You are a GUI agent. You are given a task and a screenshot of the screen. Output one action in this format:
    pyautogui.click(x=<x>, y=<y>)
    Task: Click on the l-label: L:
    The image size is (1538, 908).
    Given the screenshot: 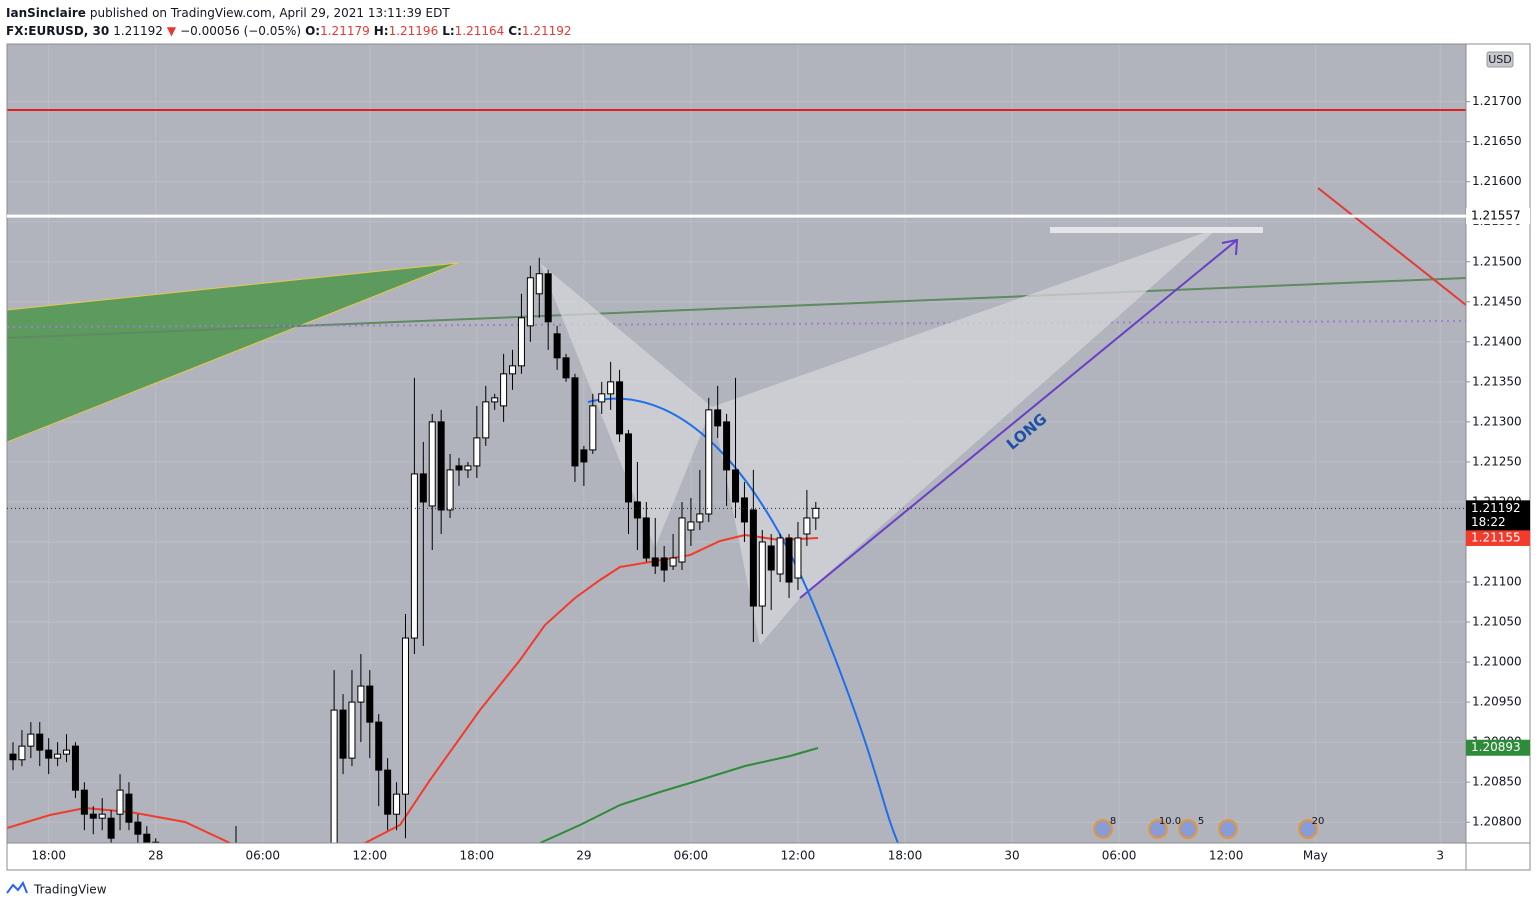 What is the action you would take?
    pyautogui.click(x=448, y=31)
    